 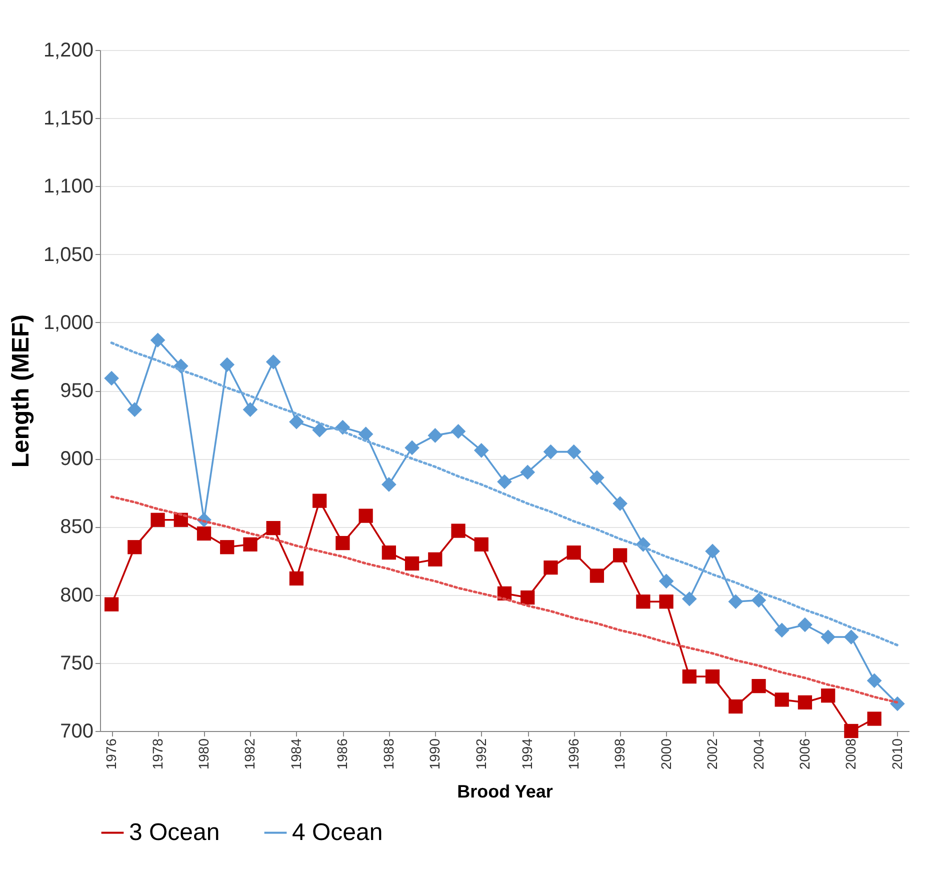 I want to click on x-tick-label: 1996, so click(x=573, y=754).